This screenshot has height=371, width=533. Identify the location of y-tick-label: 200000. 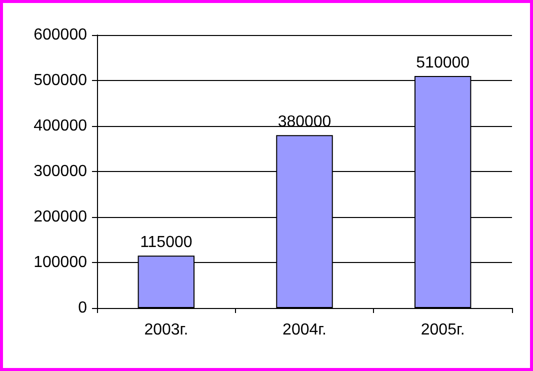
(61, 217).